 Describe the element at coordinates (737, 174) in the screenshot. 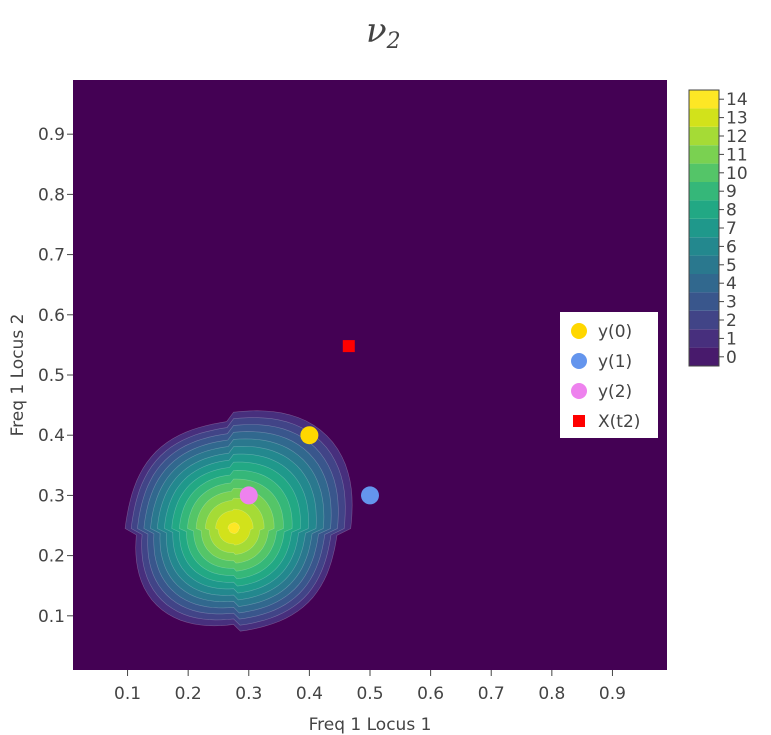

I see `colorbar-tick-label: 10` at that location.